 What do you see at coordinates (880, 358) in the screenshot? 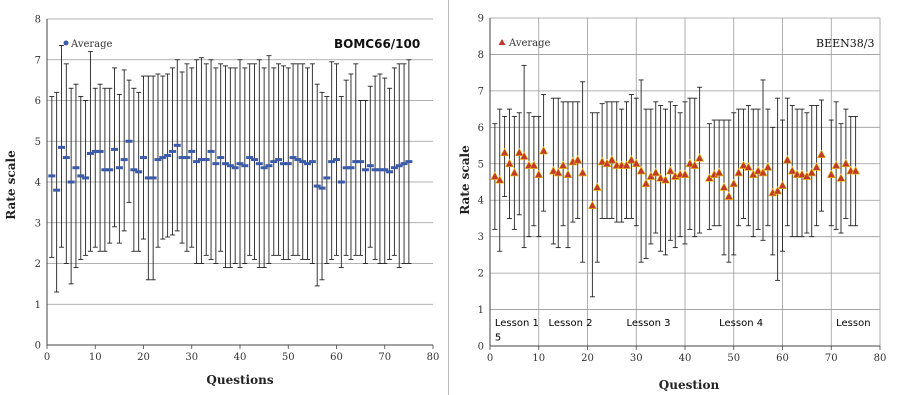
I see `x-tick-label: 80` at bounding box center [880, 358].